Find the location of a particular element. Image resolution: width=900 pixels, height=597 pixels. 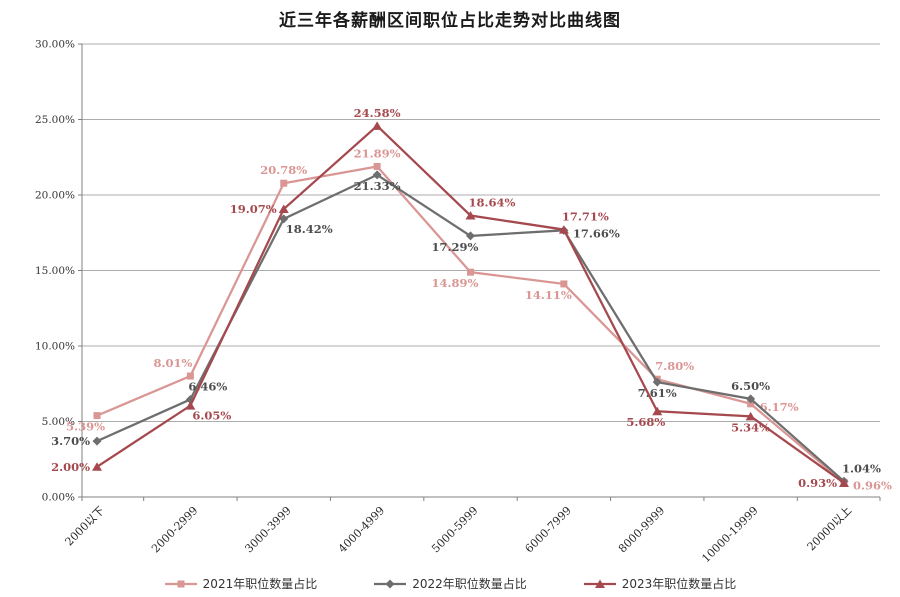

data-label: 6.50% is located at coordinates (750, 386).